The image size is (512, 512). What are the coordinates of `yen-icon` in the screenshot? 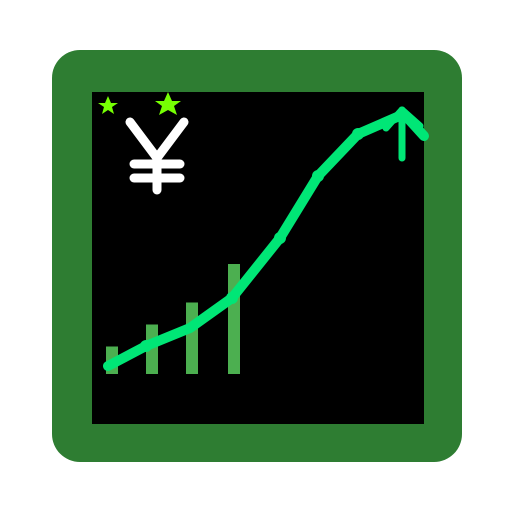 It's located at (157, 156).